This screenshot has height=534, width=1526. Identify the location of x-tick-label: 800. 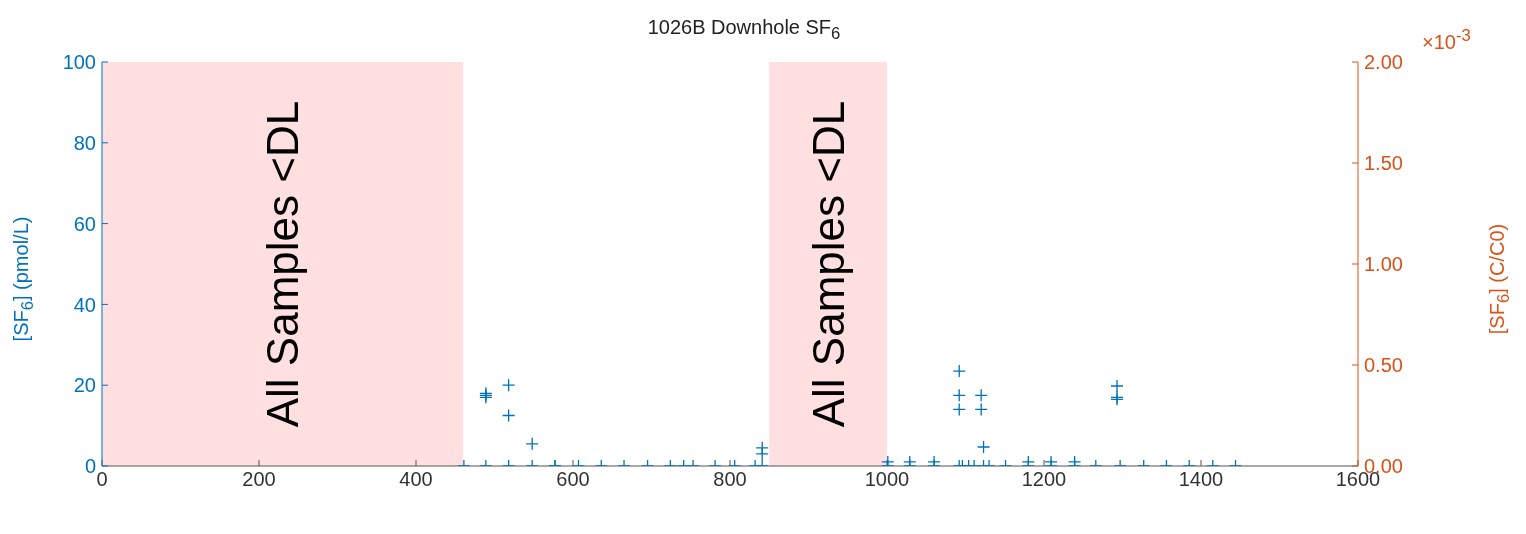
(730, 479).